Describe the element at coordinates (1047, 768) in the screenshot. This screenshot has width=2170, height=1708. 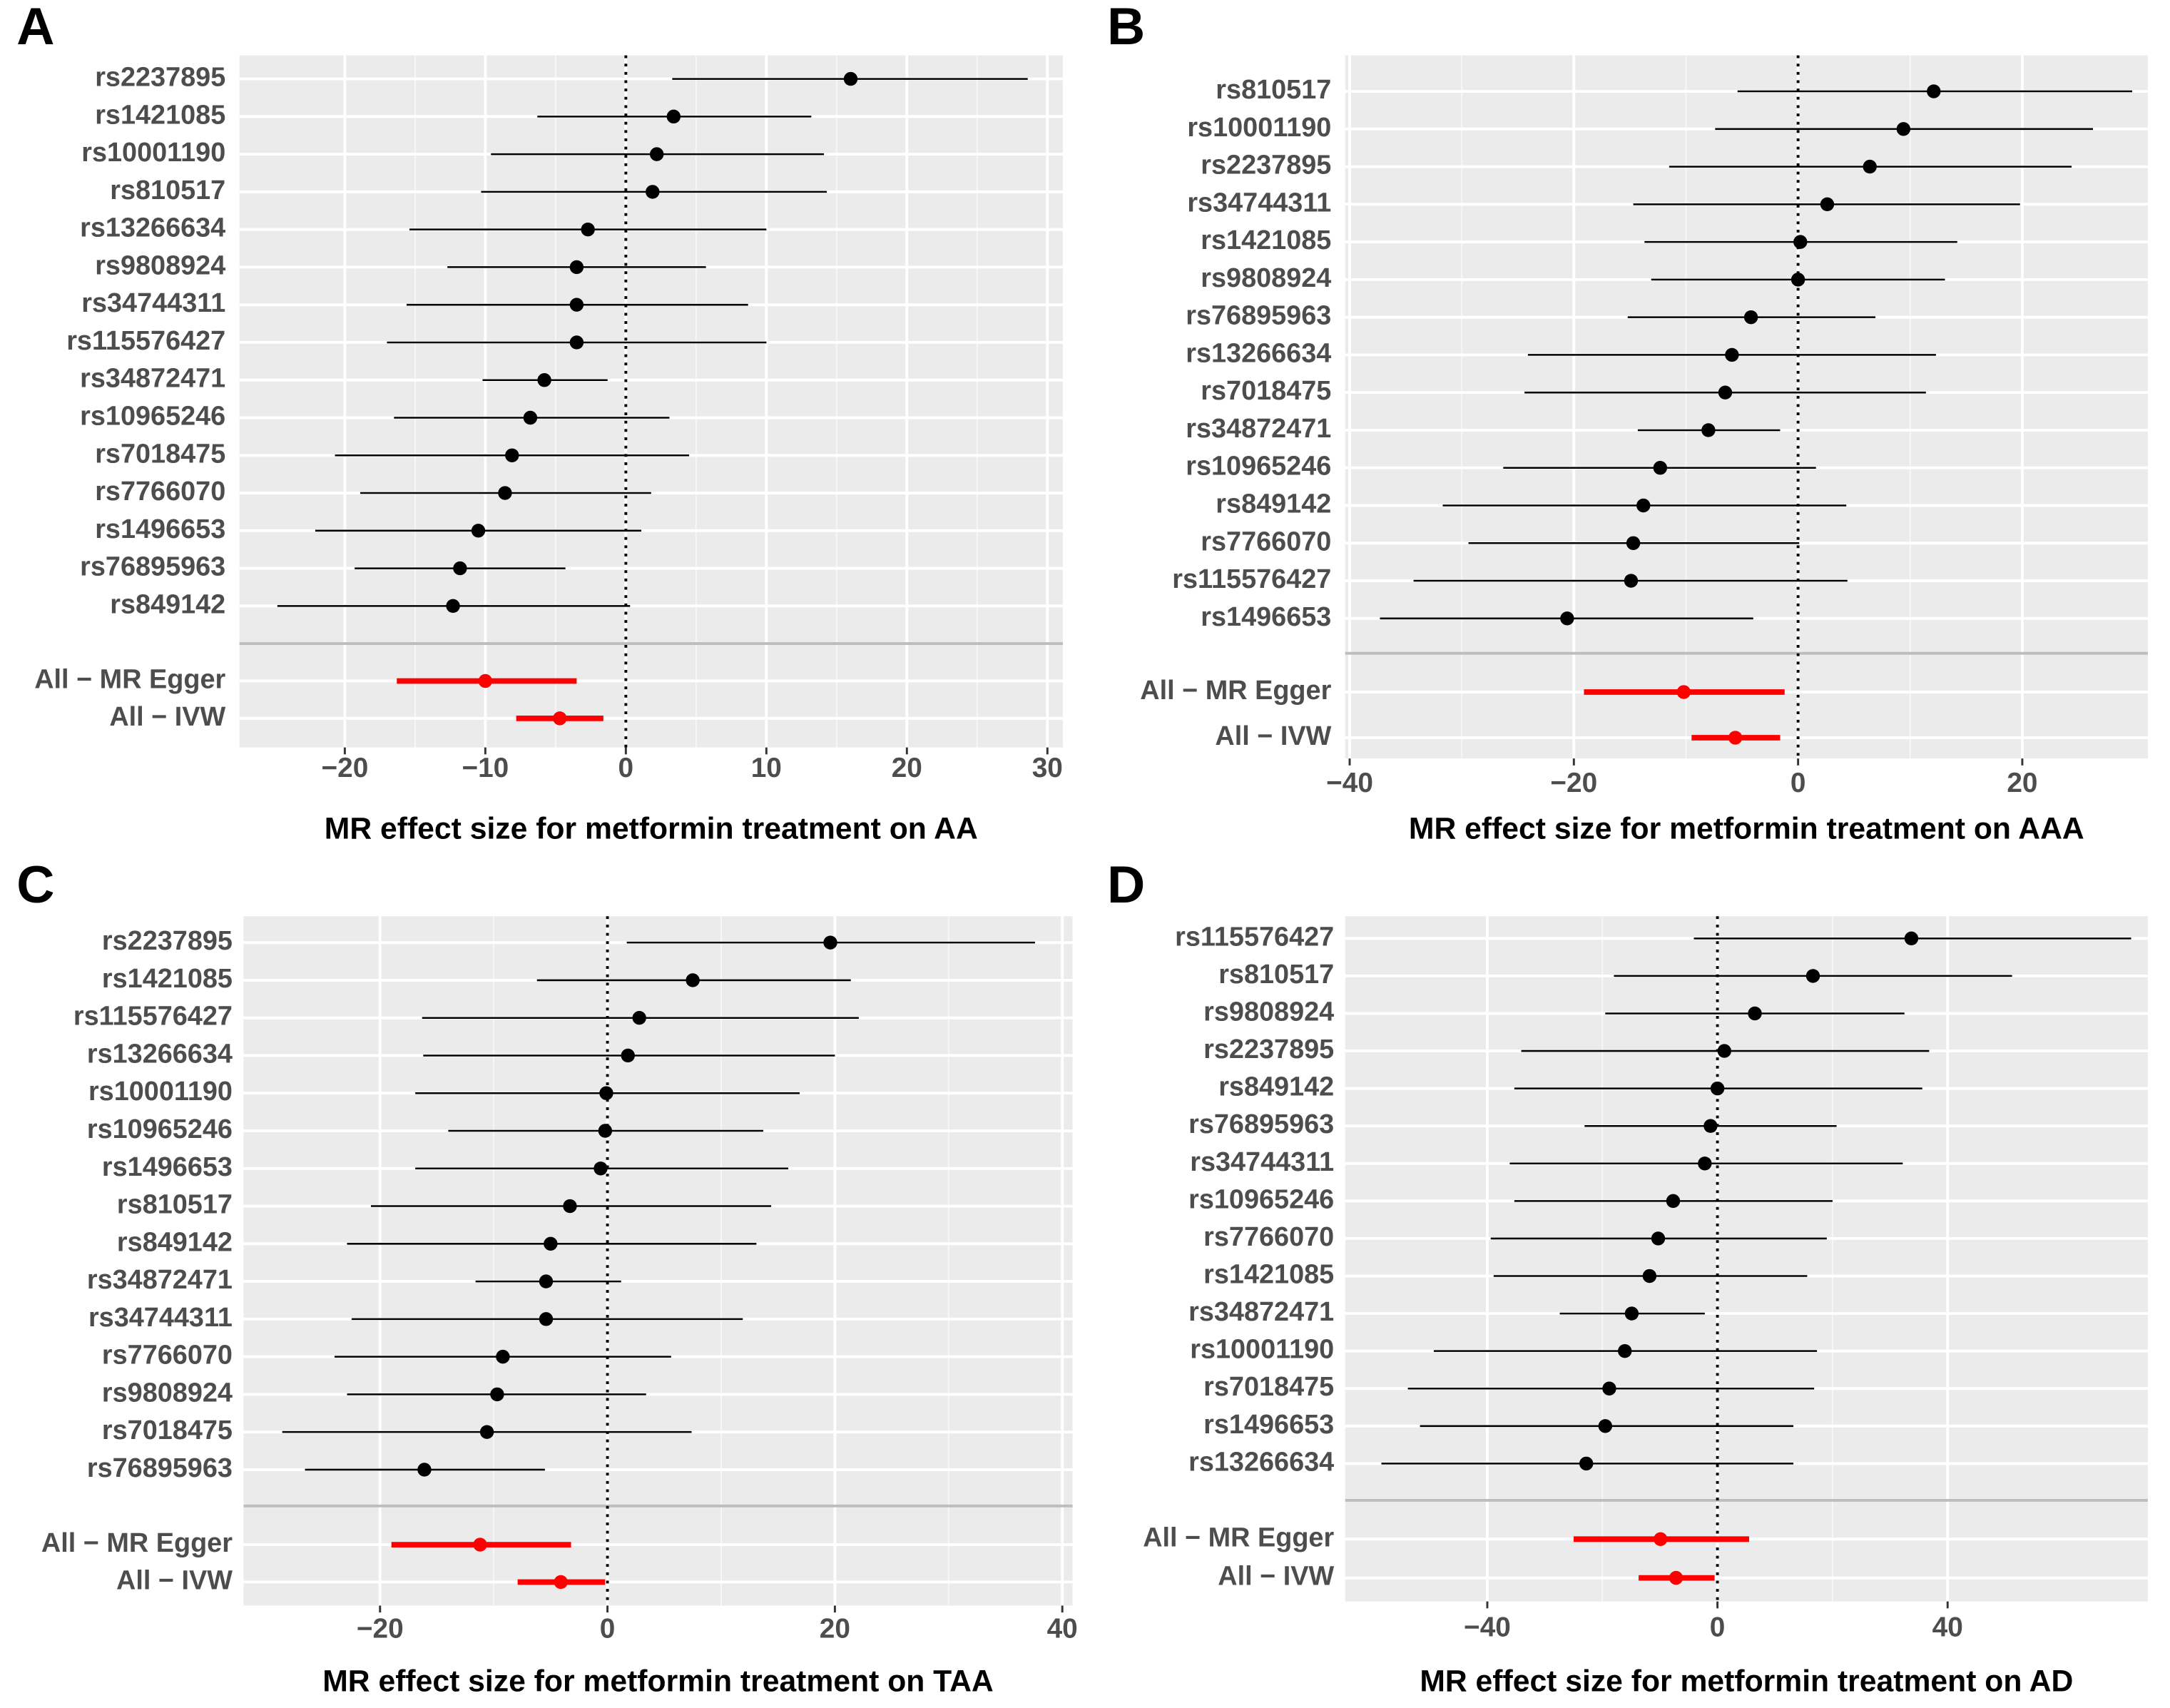
I see `x-tick-label: 30` at that location.